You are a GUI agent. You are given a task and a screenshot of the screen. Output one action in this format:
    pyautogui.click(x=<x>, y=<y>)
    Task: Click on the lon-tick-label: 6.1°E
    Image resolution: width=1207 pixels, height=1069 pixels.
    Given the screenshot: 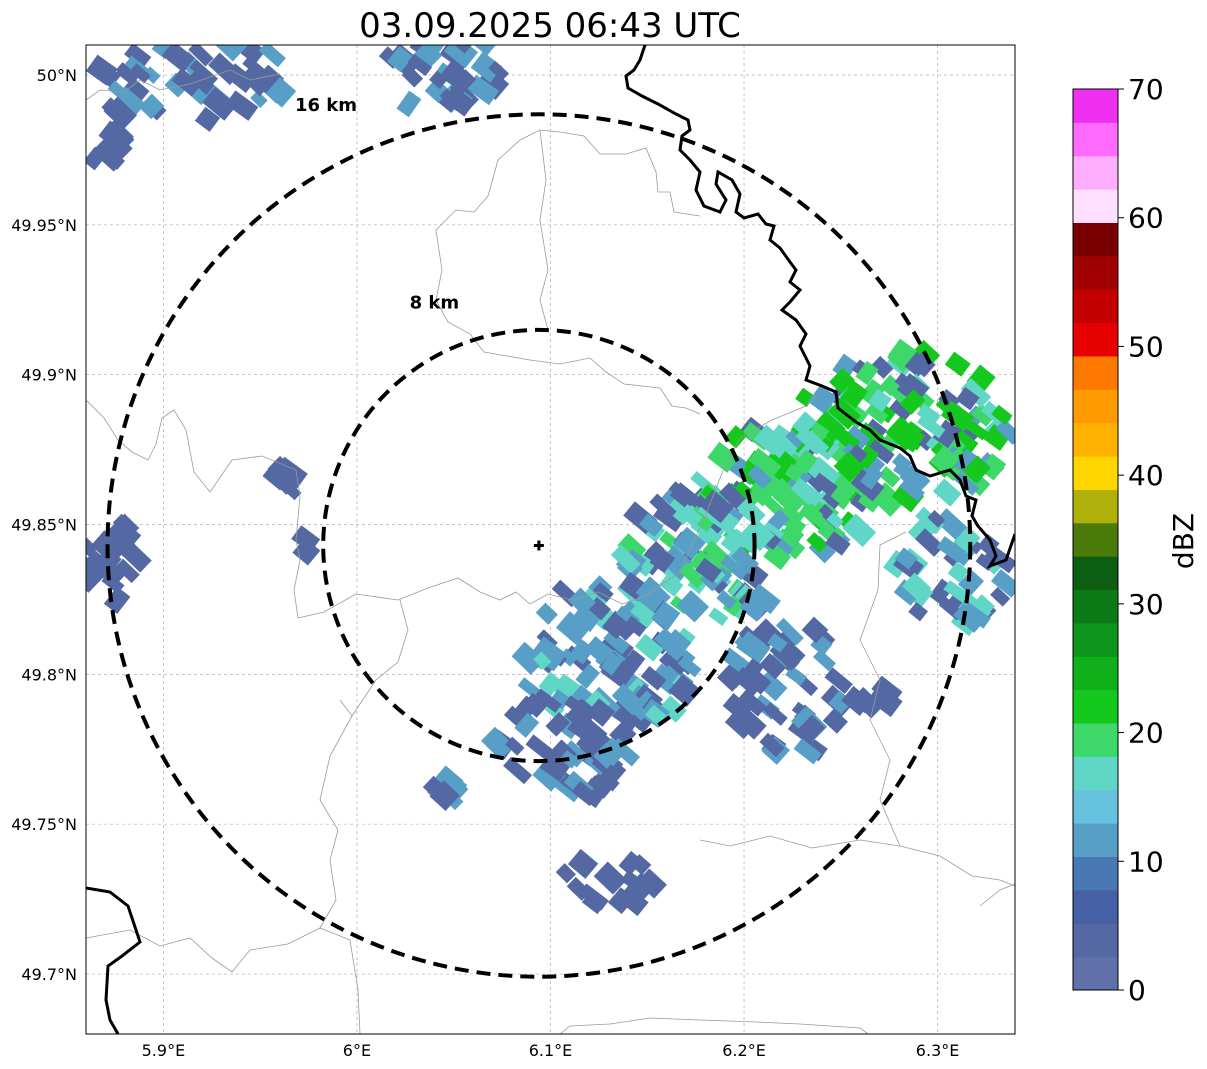 What is the action you would take?
    pyautogui.click(x=551, y=1050)
    